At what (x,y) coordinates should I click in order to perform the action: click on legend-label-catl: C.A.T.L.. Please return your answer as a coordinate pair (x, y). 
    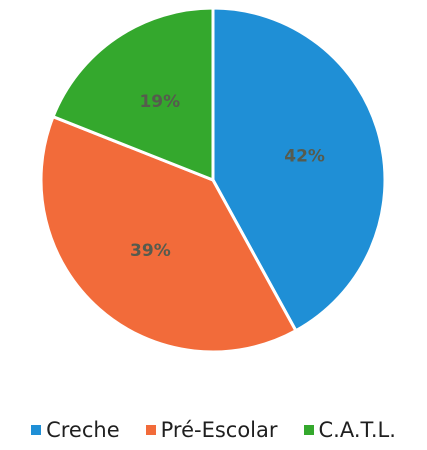
    Looking at the image, I should click on (357, 430).